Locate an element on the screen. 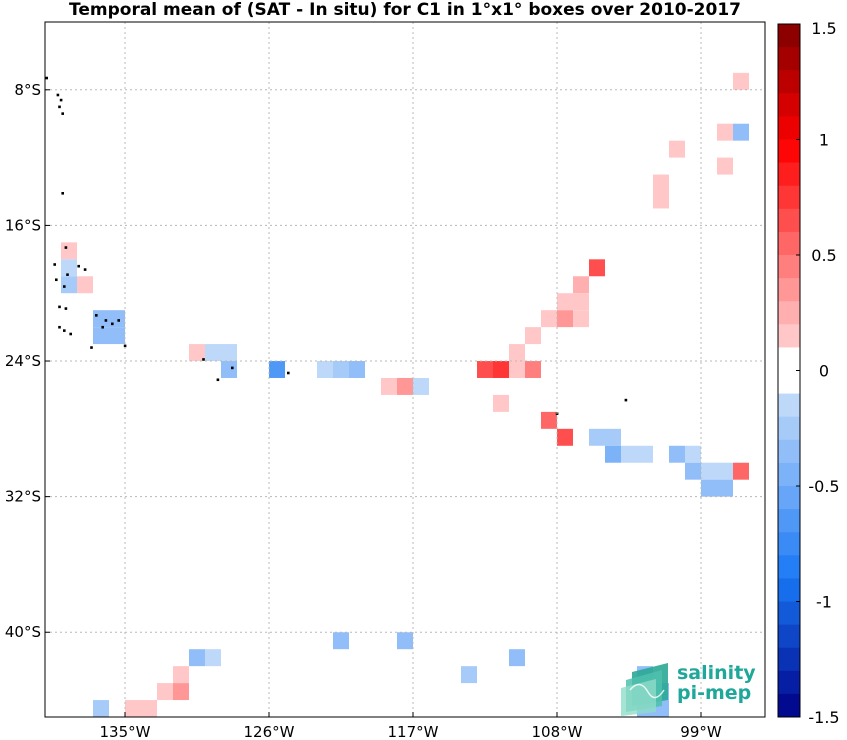 This screenshot has width=847, height=740. colorbar-tick-label: 1 is located at coordinates (824, 140).